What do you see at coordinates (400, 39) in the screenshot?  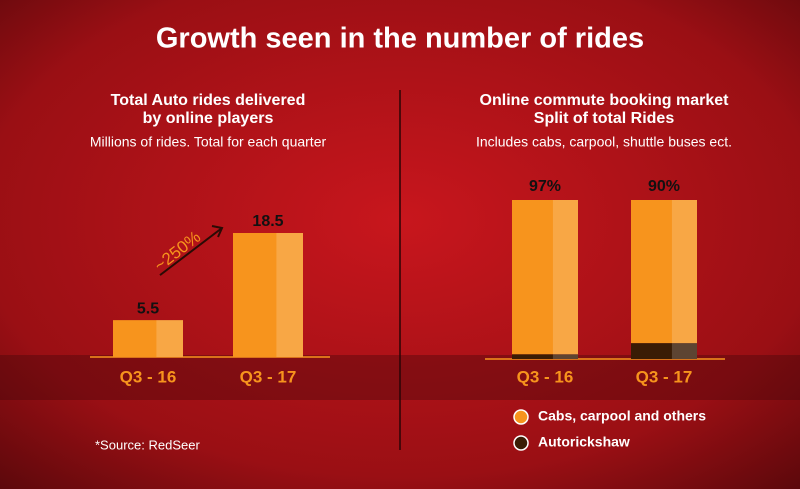 I see `page-title: Growth seen in the number of rides` at bounding box center [400, 39].